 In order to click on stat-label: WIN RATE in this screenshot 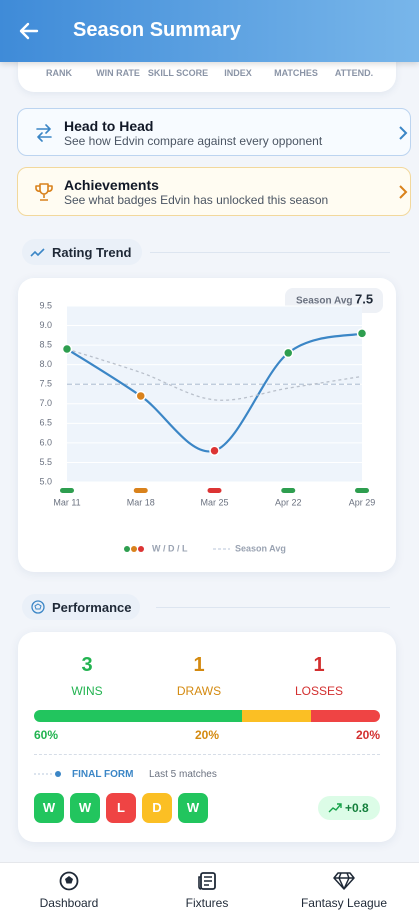, I will do `click(118, 73)`.